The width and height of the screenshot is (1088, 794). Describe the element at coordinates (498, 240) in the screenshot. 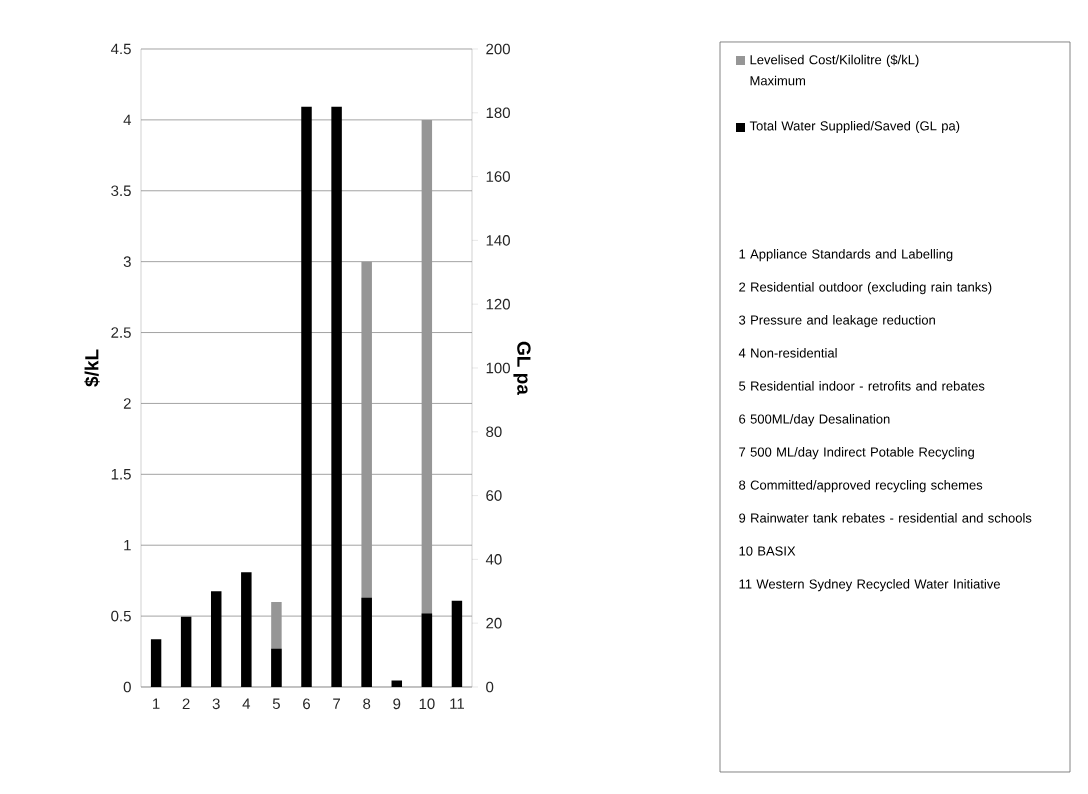

I see `y2-tick-label: 140` at that location.